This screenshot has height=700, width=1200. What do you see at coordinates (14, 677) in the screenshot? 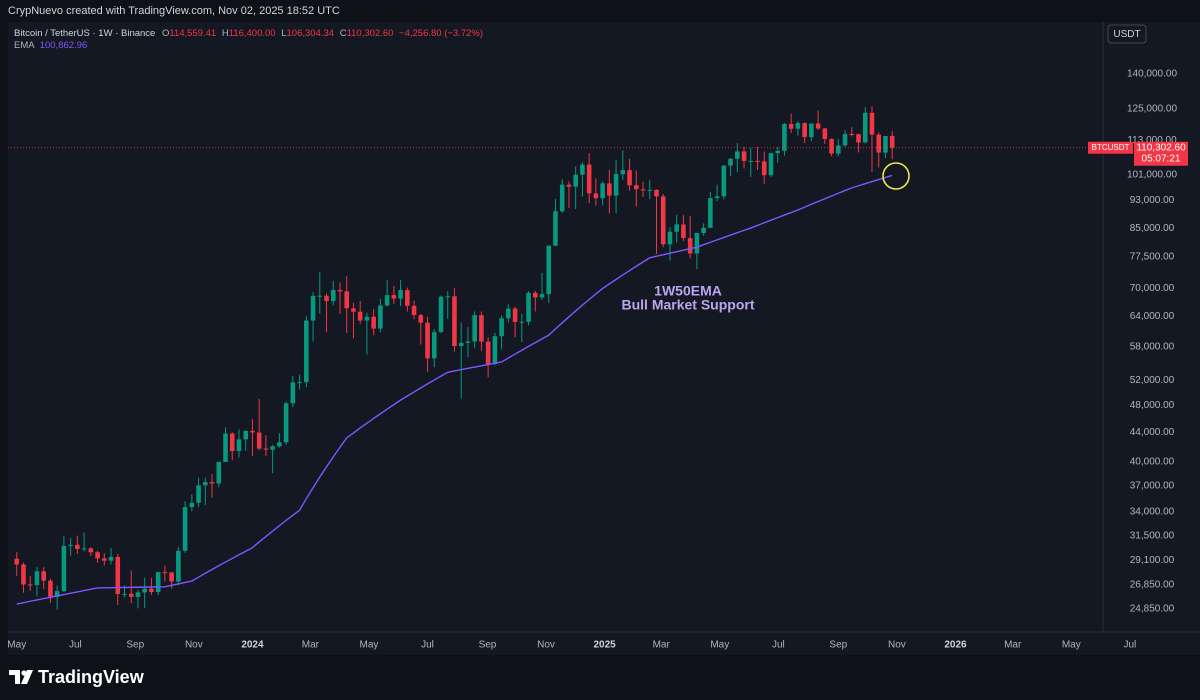
I see `logo-part` at bounding box center [14, 677].